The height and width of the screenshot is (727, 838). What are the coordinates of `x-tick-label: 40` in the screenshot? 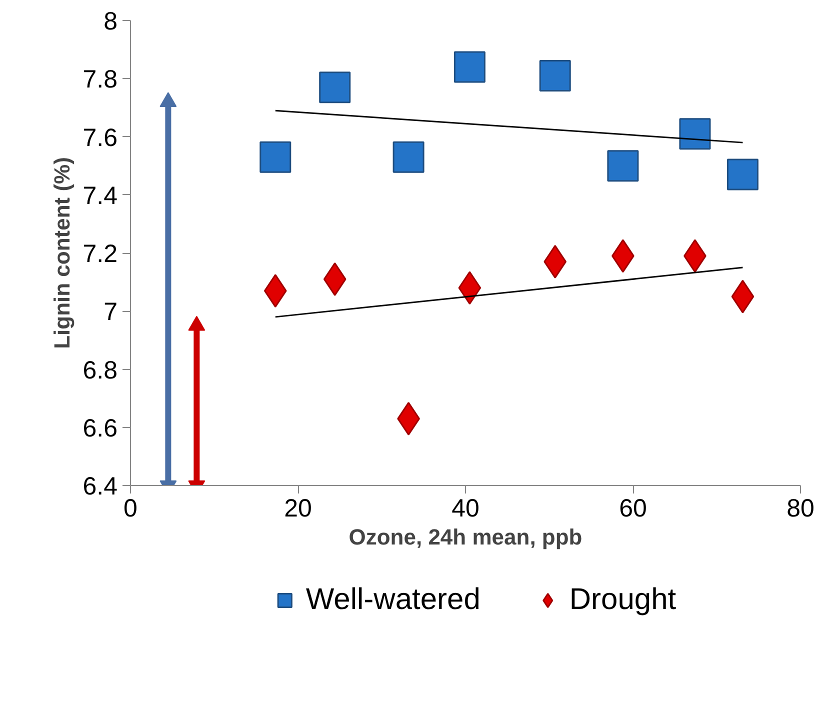 It's located at (466, 508).